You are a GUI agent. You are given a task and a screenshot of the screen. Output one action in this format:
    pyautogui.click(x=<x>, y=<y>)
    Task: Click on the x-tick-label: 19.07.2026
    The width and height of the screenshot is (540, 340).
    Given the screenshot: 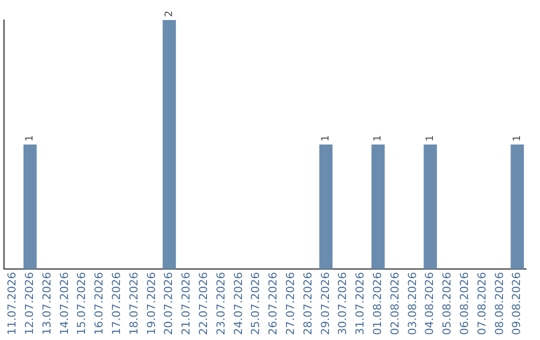 What is the action you would take?
    pyautogui.click(x=151, y=304)
    